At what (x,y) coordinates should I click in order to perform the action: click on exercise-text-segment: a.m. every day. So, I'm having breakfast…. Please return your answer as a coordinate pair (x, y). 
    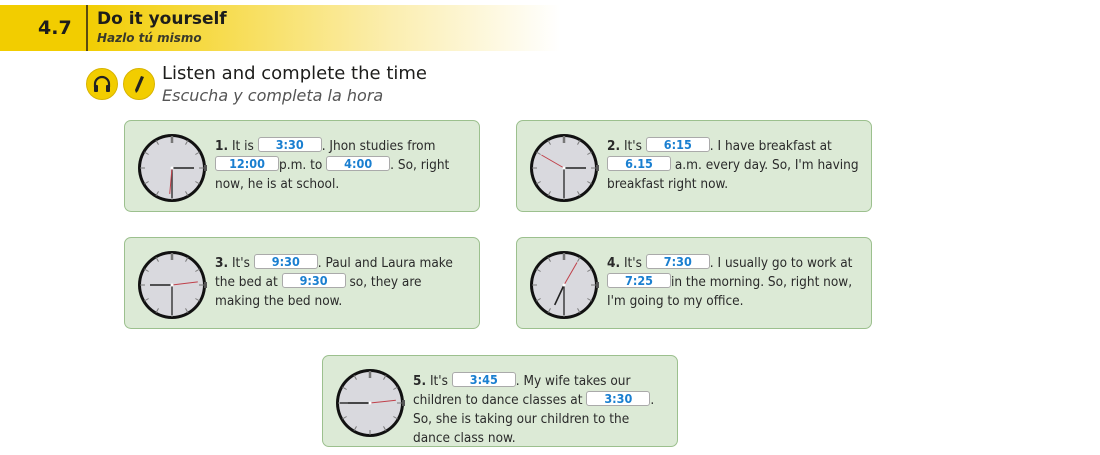
    Looking at the image, I should click on (733, 174).